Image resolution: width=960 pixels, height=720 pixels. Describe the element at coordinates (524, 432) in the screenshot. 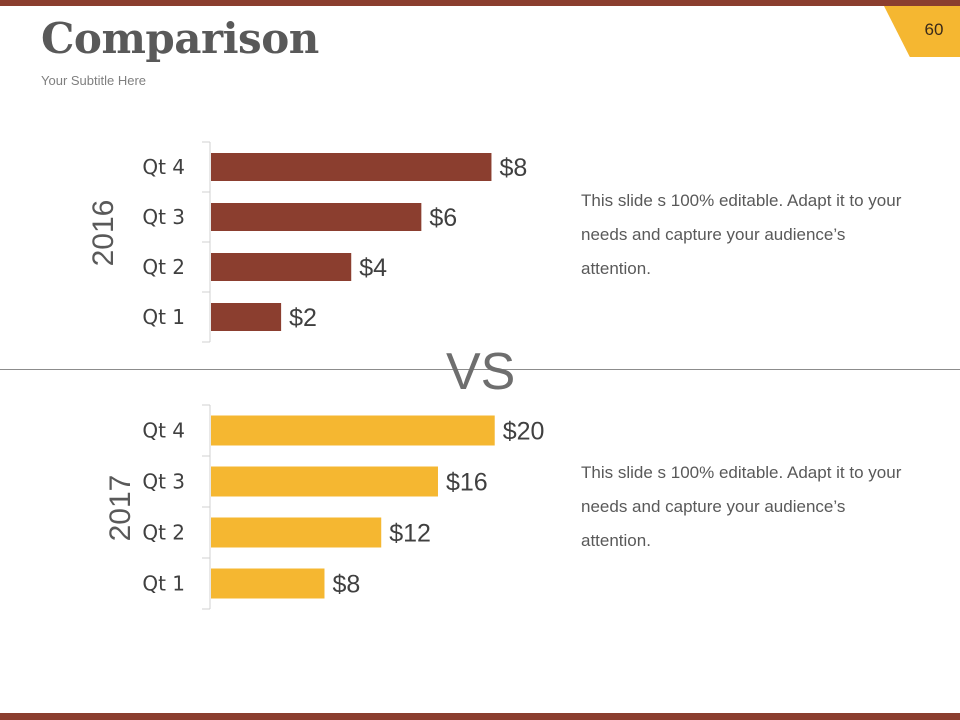

I see `value-label: $20` at that location.